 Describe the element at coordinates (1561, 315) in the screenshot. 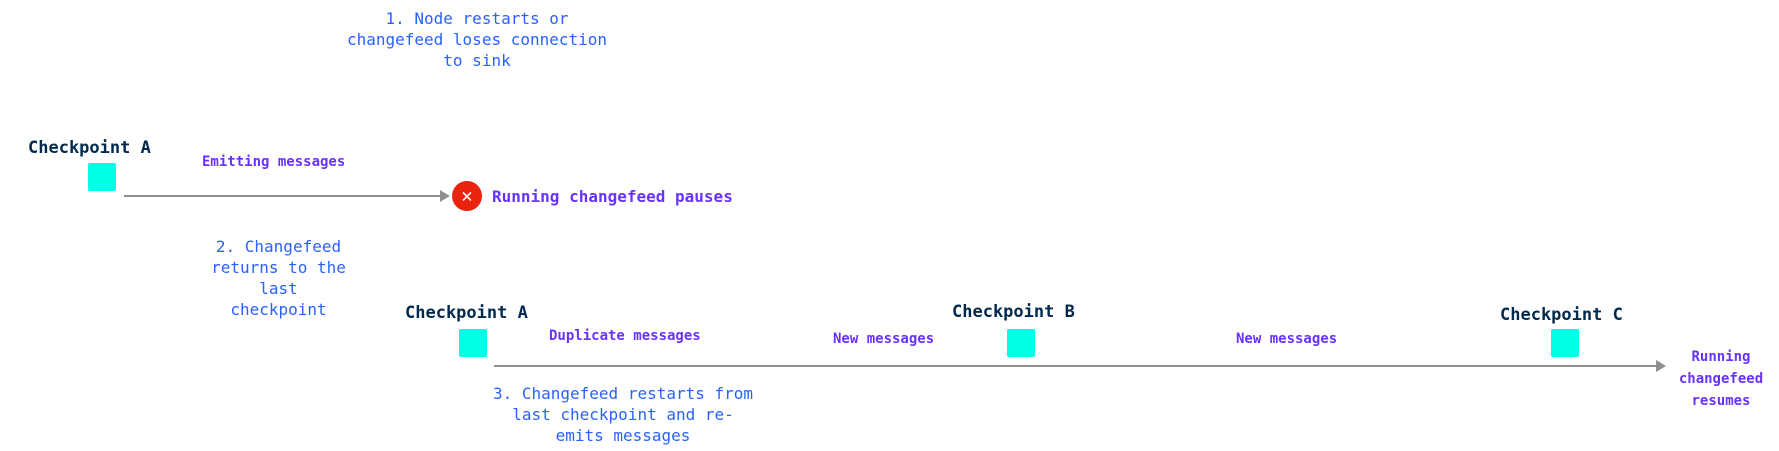

I see `checkpoint-c-label: Checkpoint C` at that location.